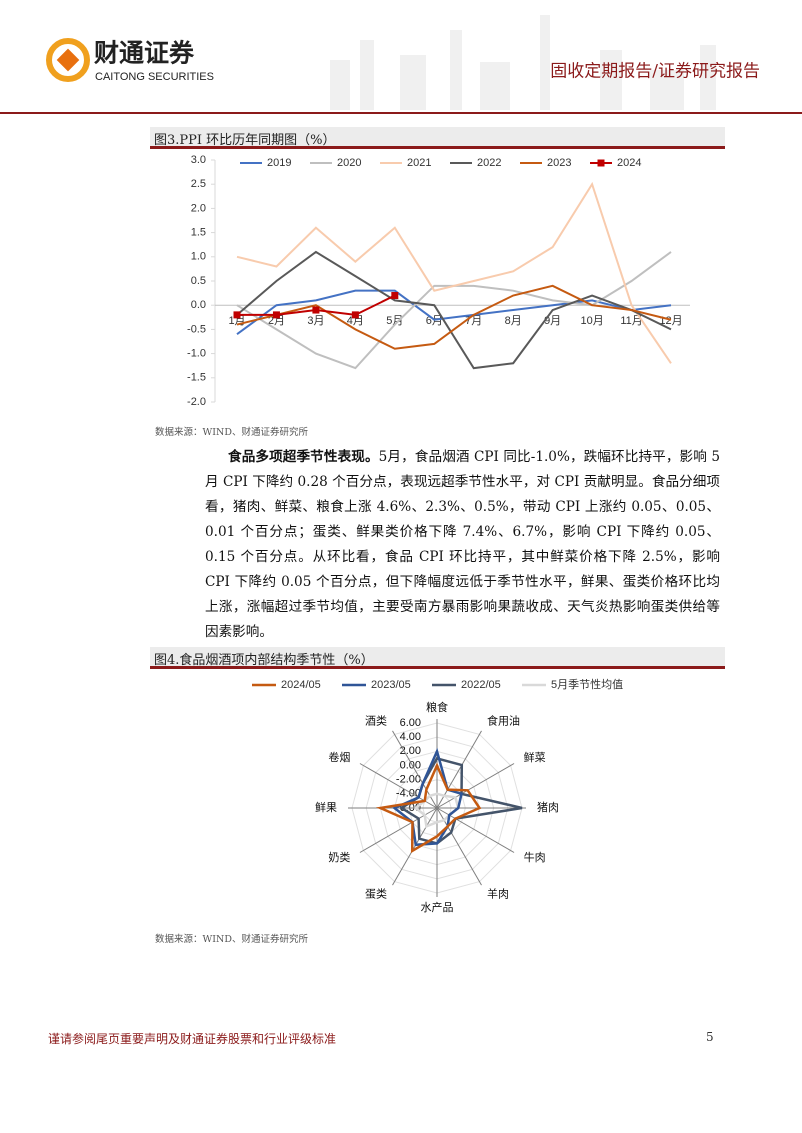 The image size is (802, 1133). Describe the element at coordinates (198, 281) in the screenshot. I see `y-tick-label: 0.5` at that location.